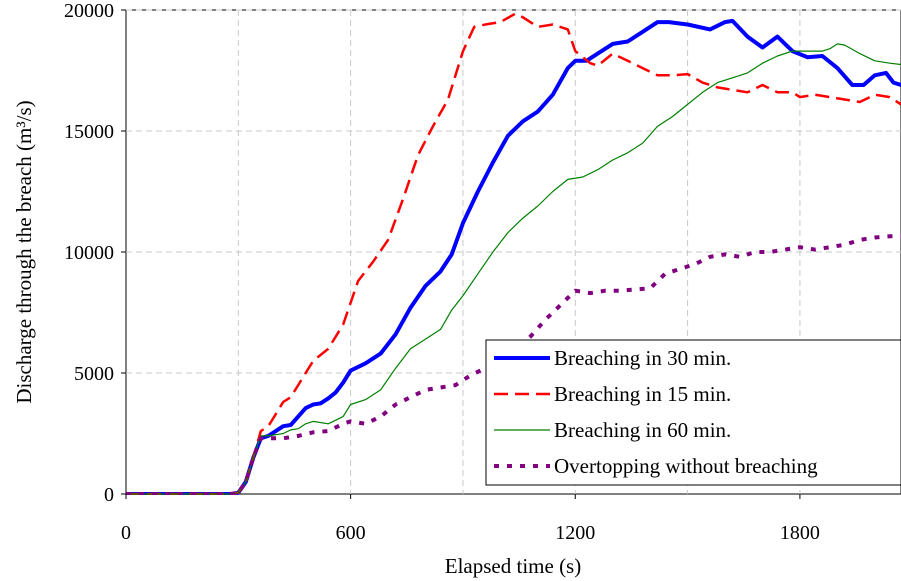 The height and width of the screenshot is (581, 901). Describe the element at coordinates (642, 430) in the screenshot. I see `legend-label-breaching-in-60-min: Breaching in 60 min.` at that location.